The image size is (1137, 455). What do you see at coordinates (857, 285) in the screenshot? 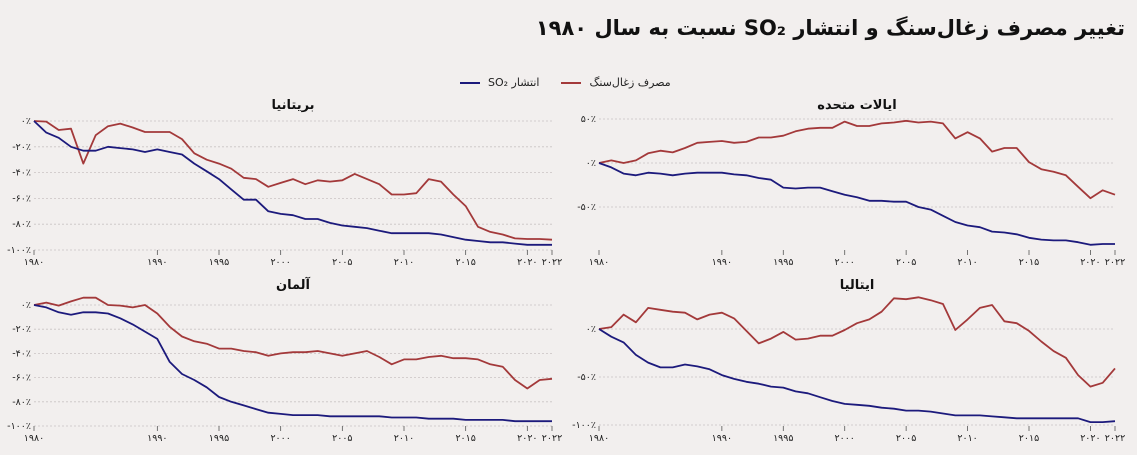
I see `panel-title: ایتالیا` at bounding box center [857, 285].